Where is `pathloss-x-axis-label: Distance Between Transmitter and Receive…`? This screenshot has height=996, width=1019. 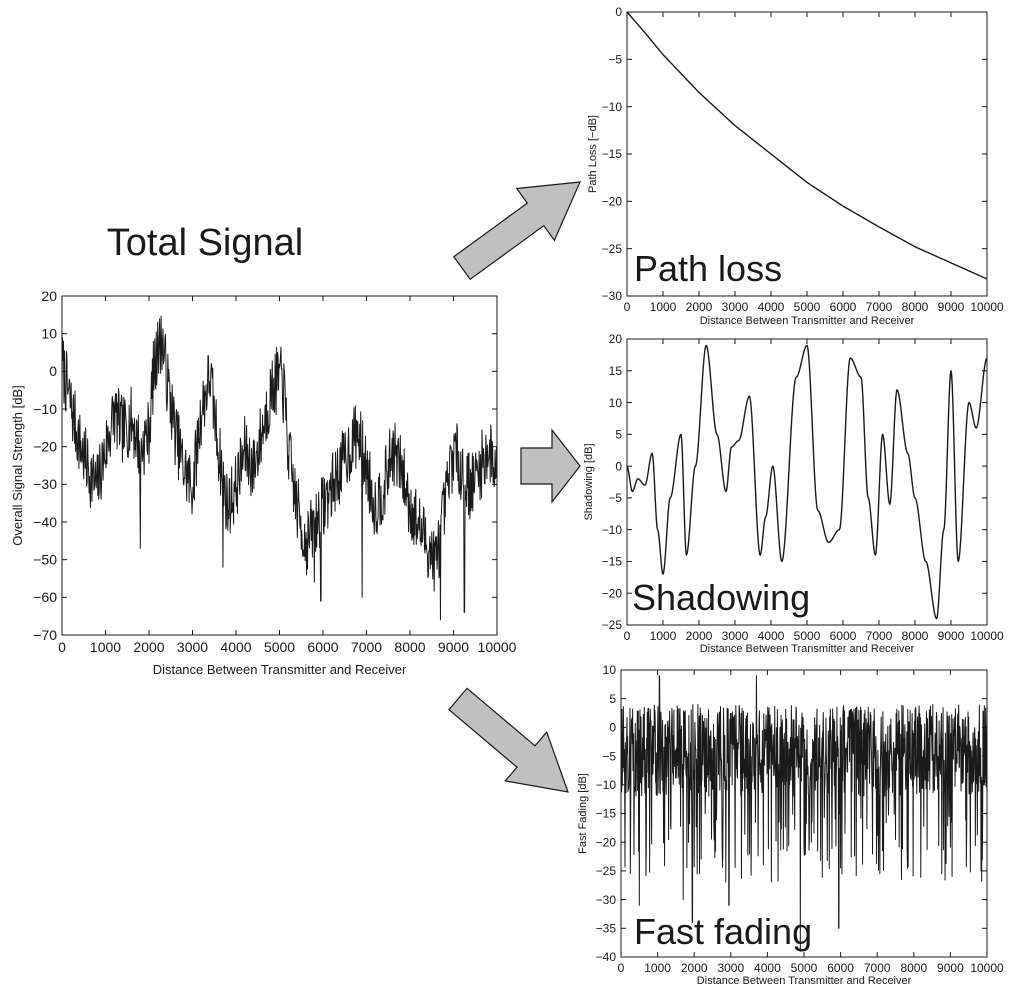 pathloss-x-axis-label: Distance Between Transmitter and Receive… is located at coordinates (807, 321).